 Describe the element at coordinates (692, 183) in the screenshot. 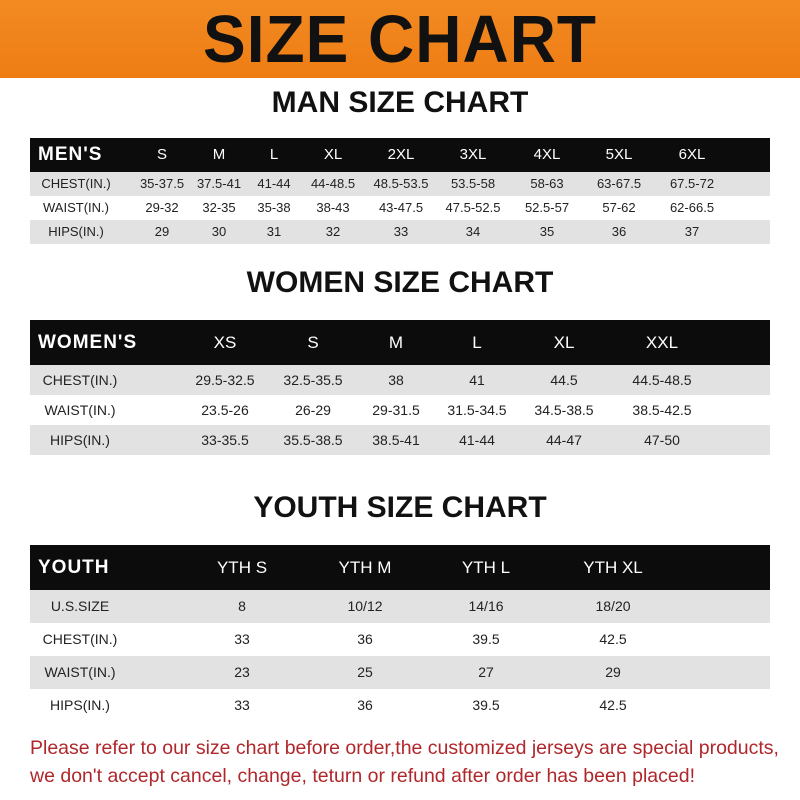

I see `table-cell: 67.5-72` at that location.